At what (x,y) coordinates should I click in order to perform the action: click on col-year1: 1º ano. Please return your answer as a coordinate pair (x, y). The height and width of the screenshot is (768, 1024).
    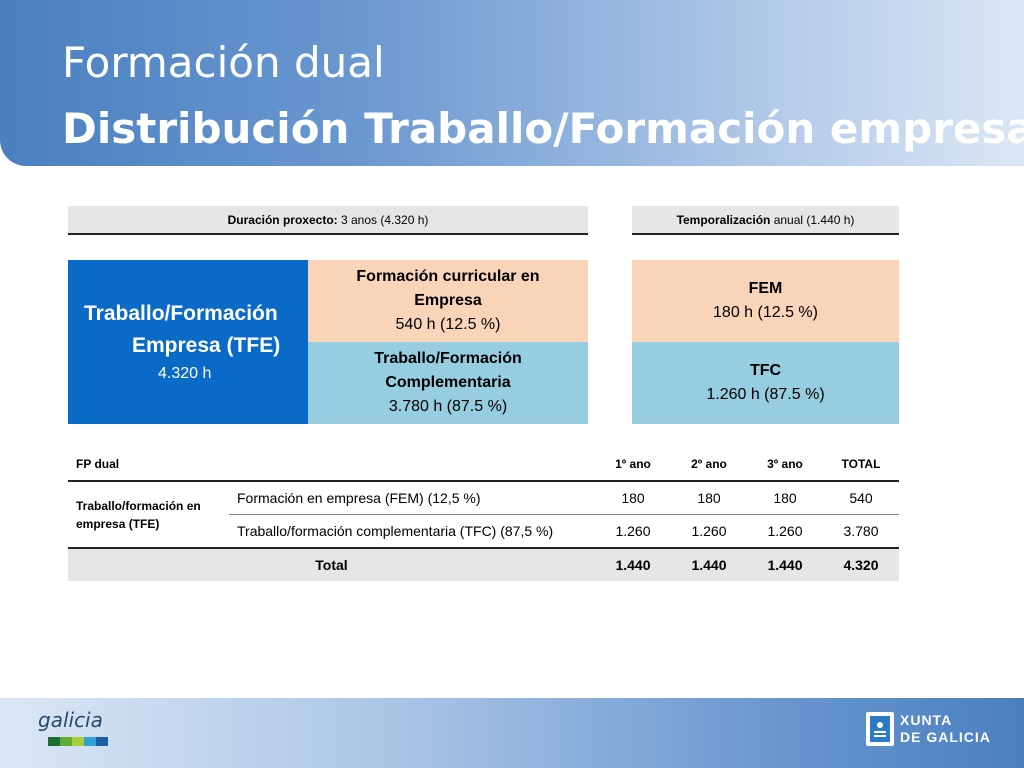
    Looking at the image, I should click on (633, 465).